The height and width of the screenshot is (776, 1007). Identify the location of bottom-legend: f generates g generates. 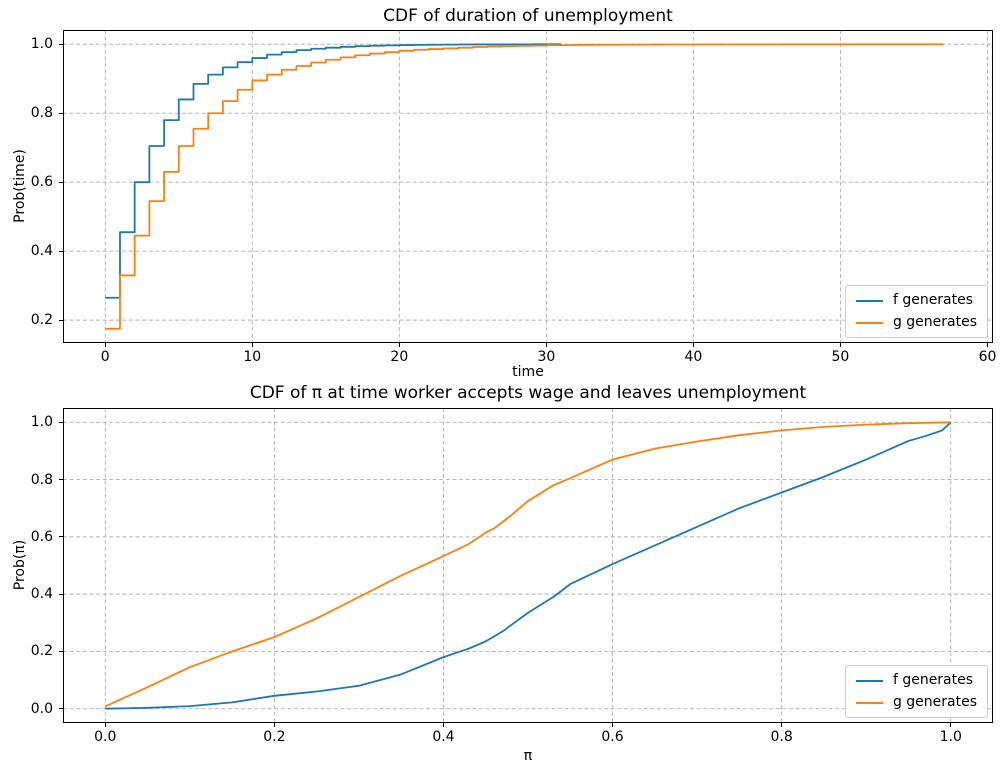
(916, 691).